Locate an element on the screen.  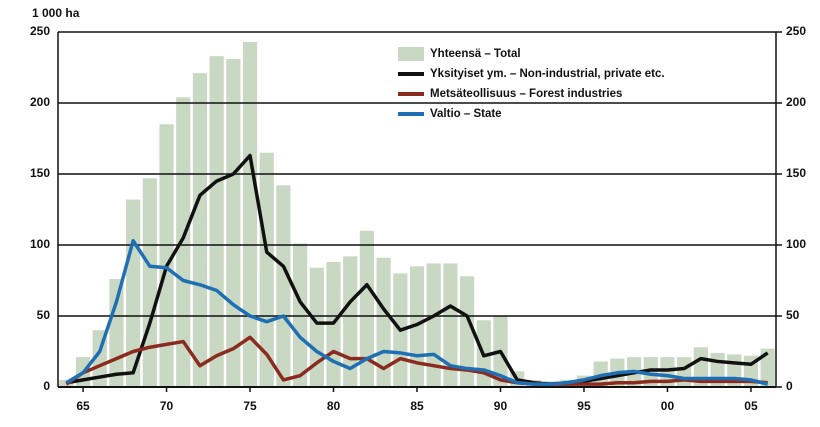
x-tick-label: 75 is located at coordinates (250, 406).